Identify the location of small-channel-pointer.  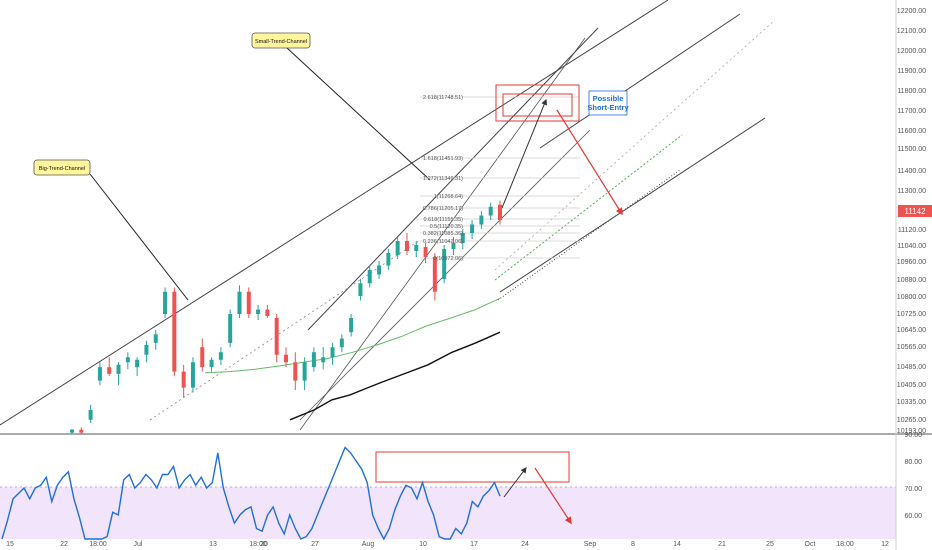
(358, 114).